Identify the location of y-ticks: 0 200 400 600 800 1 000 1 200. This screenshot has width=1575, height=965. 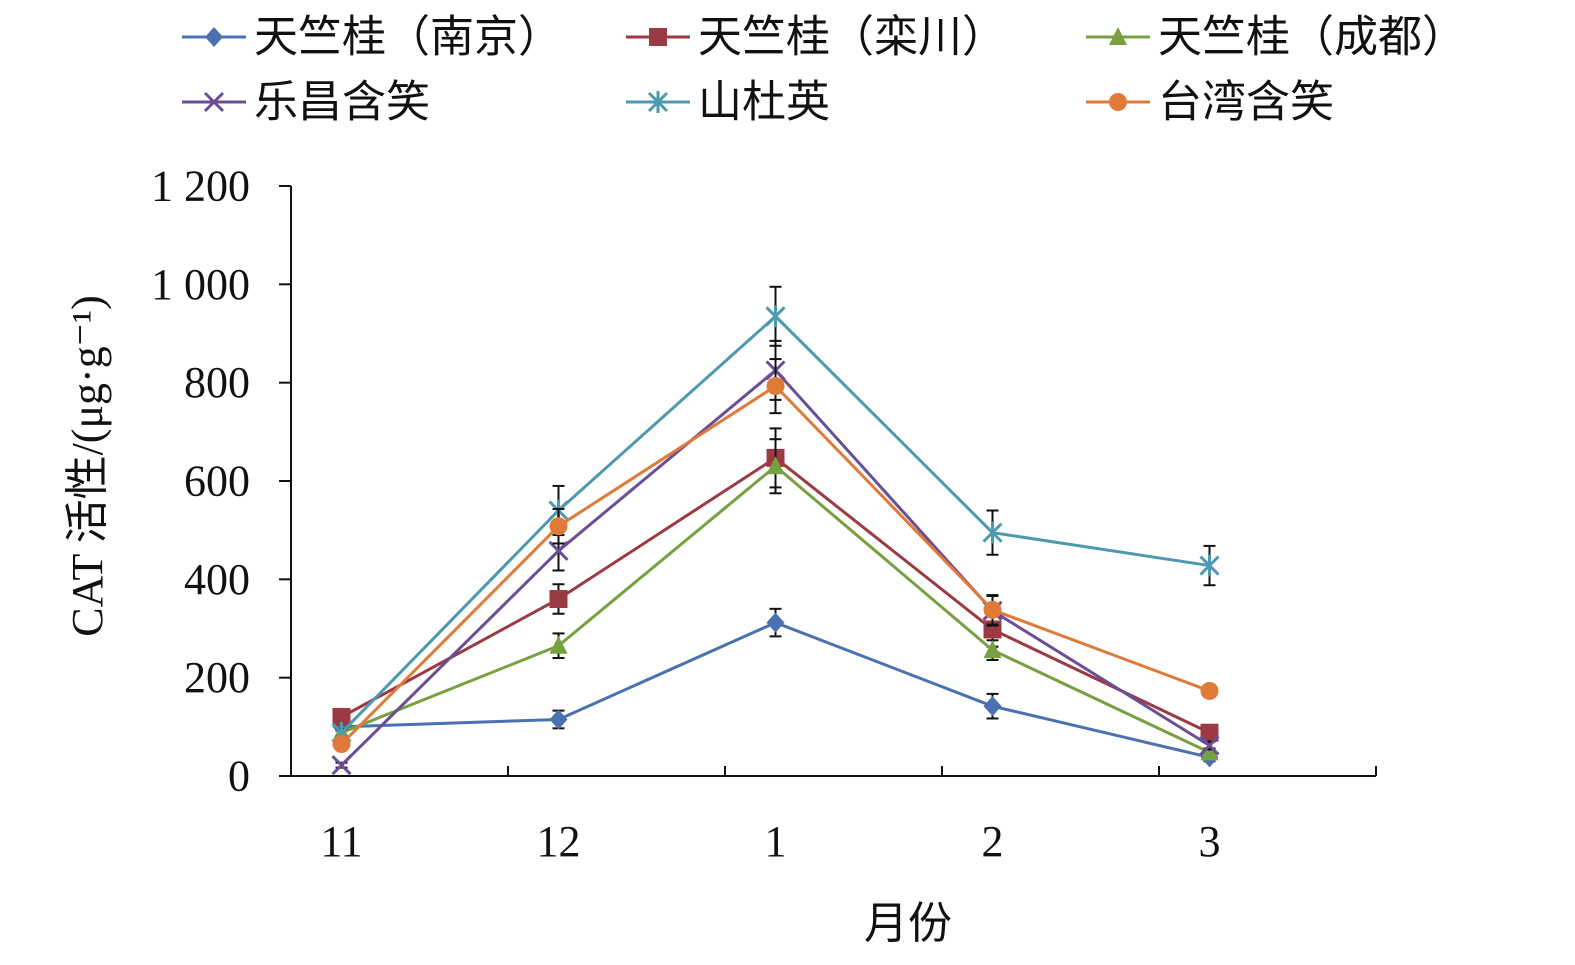
(221, 481).